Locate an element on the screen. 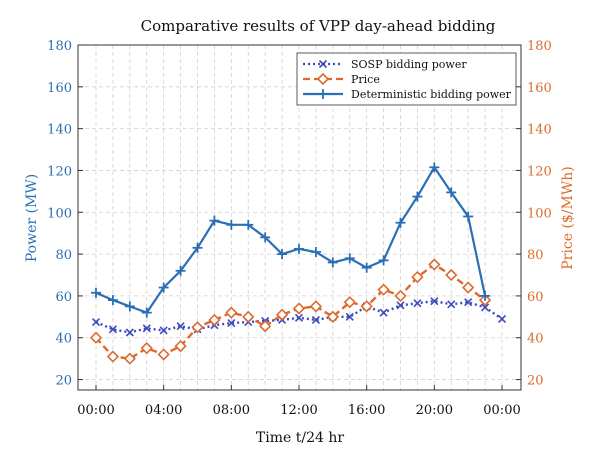  y-tick-label-right: 80 is located at coordinates (535, 255).